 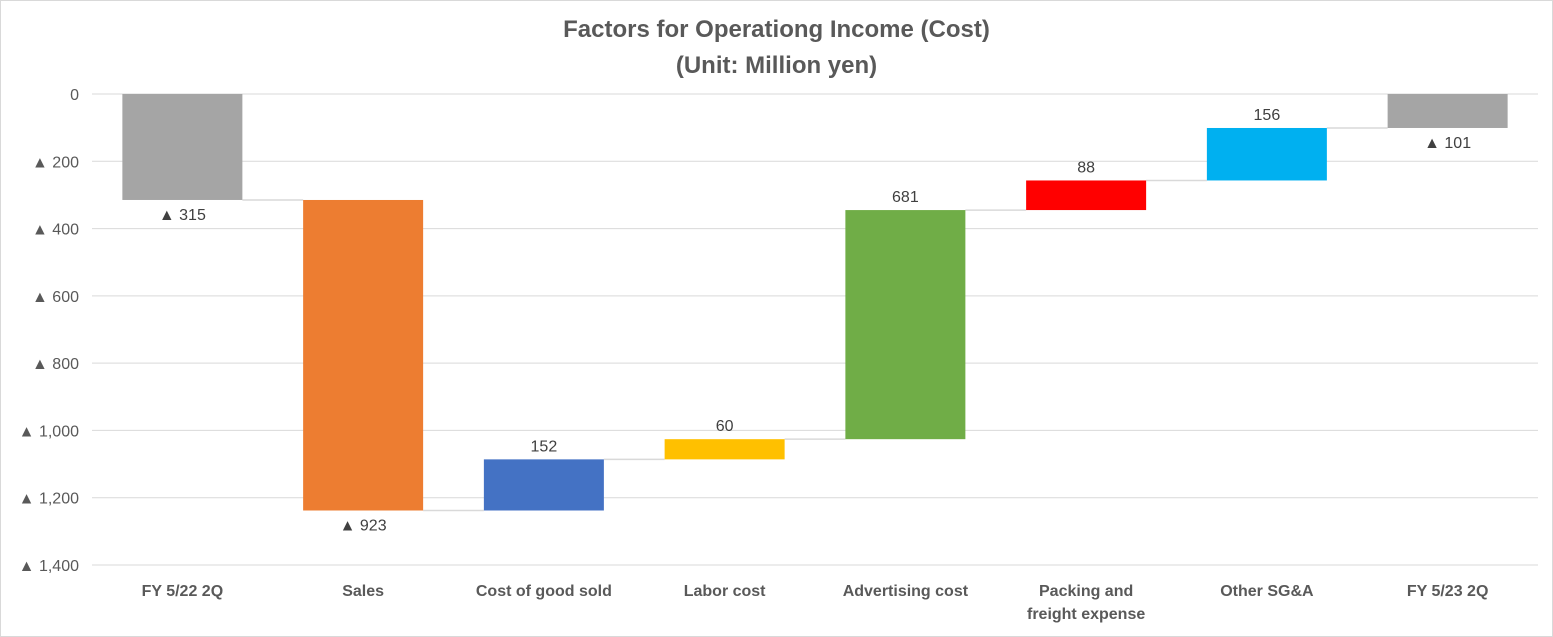 What do you see at coordinates (1086, 614) in the screenshot?
I see `x-category-label: freight expense` at bounding box center [1086, 614].